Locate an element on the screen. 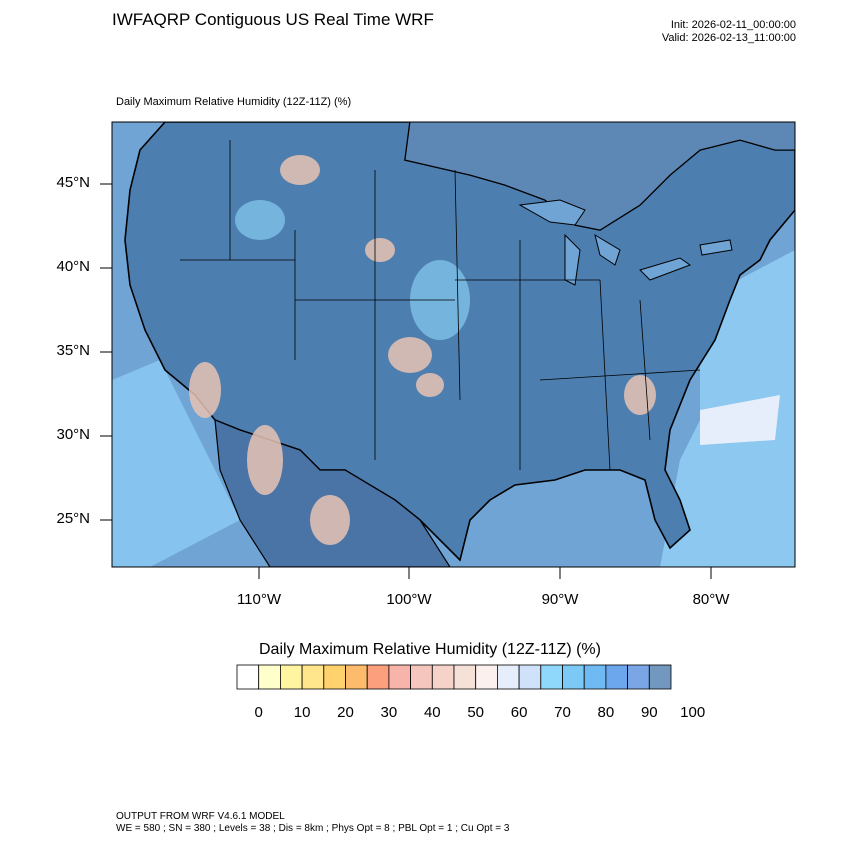  colorbar-tick-label: 50 is located at coordinates (476, 712).